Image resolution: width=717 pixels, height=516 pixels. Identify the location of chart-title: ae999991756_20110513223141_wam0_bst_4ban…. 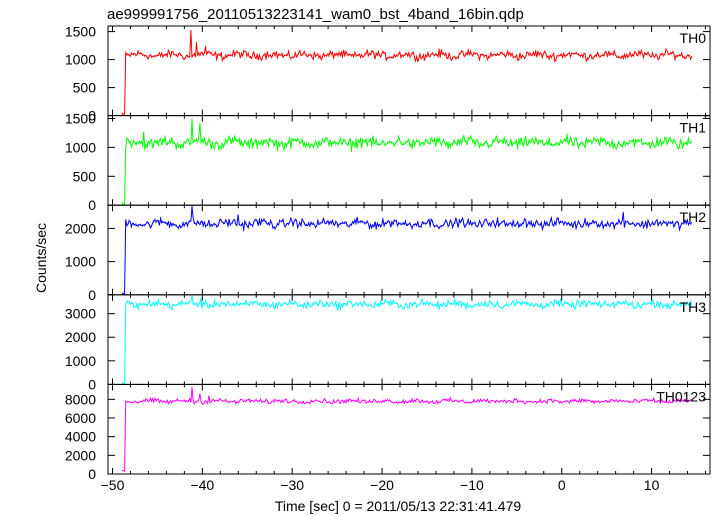
(315, 14).